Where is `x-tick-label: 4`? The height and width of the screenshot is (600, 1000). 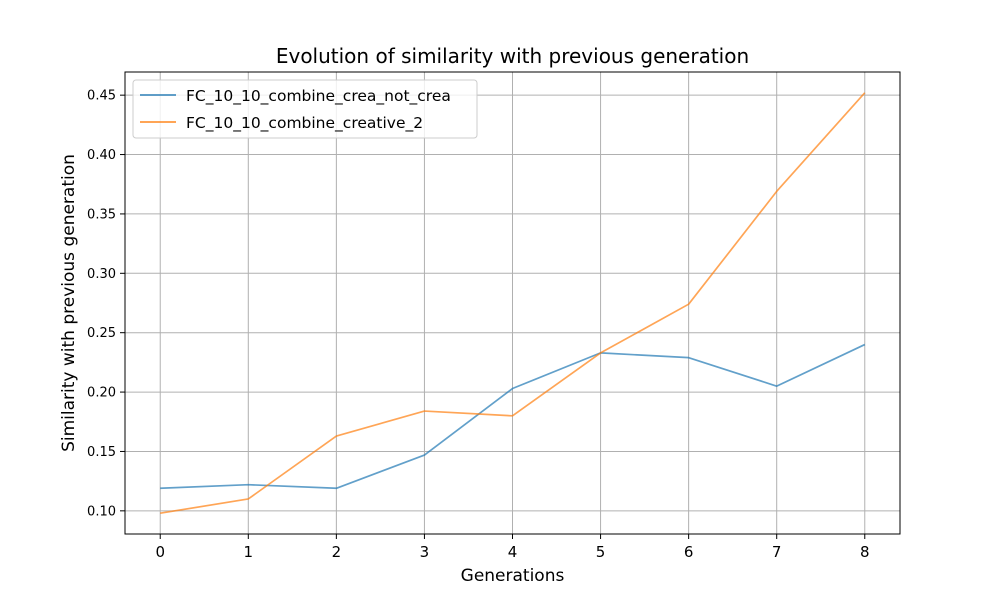 x-tick-label: 4 is located at coordinates (513, 552).